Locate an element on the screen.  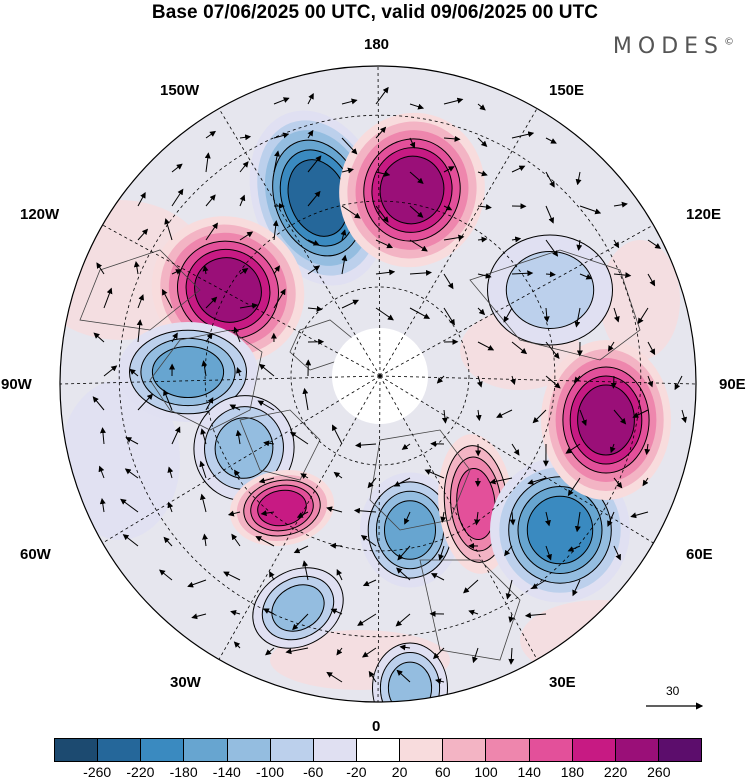
label-150w: 150W is located at coordinates (180, 90).